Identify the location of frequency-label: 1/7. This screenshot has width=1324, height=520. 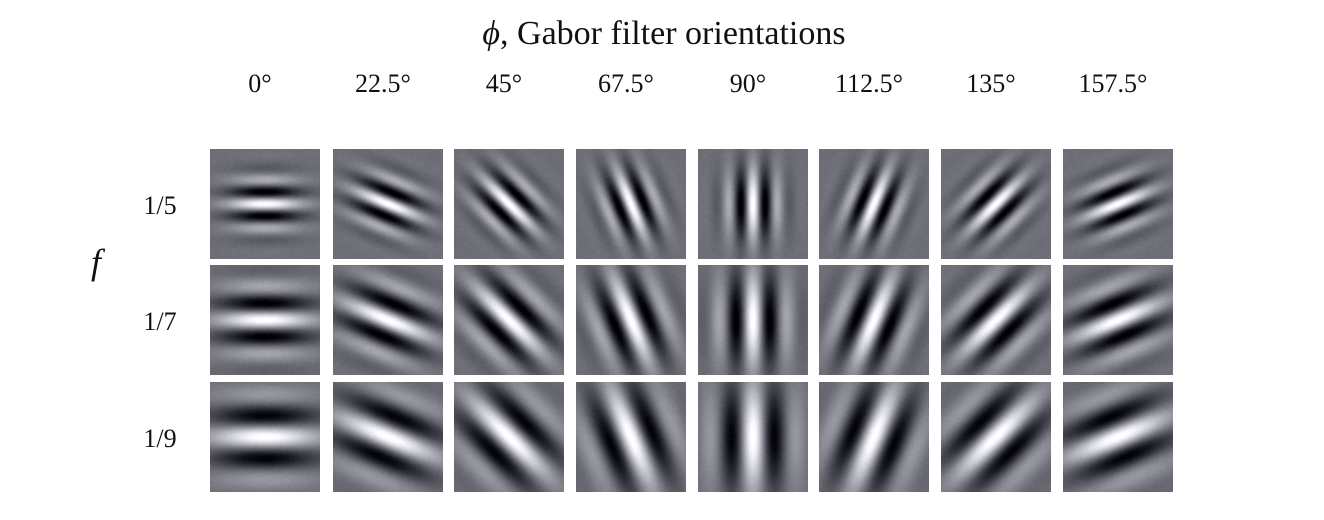
(159, 321).